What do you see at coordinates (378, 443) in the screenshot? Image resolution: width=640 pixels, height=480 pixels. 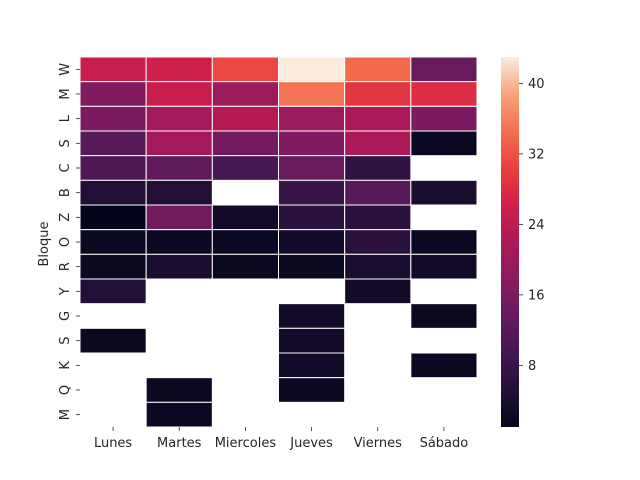 I see `x-tick-label: Viernes` at bounding box center [378, 443].